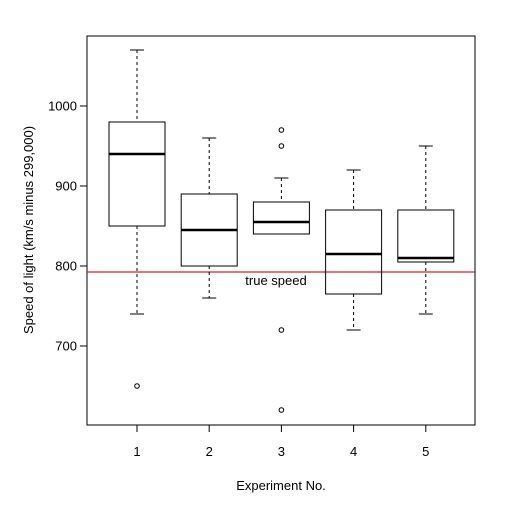 This screenshot has height=512, width=512. What do you see at coordinates (68, 226) in the screenshot?
I see `y-axis: 700 800 900 1000` at bounding box center [68, 226].